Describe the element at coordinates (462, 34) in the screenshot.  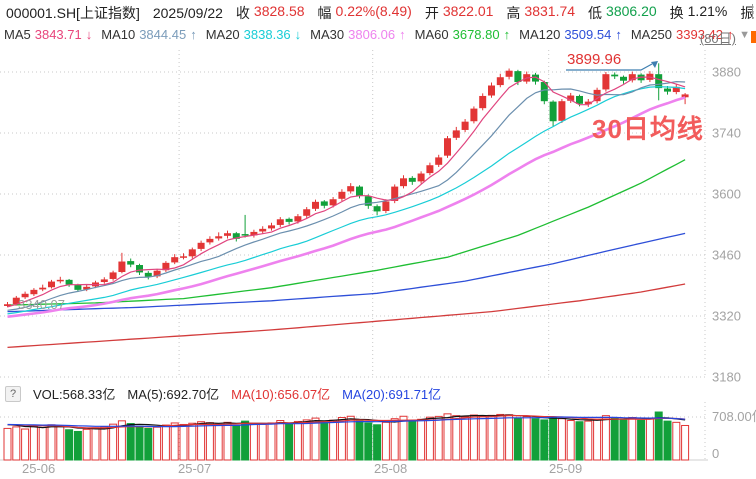
I see `ma60-legend: MA60 3678.80 ↑` at that location.